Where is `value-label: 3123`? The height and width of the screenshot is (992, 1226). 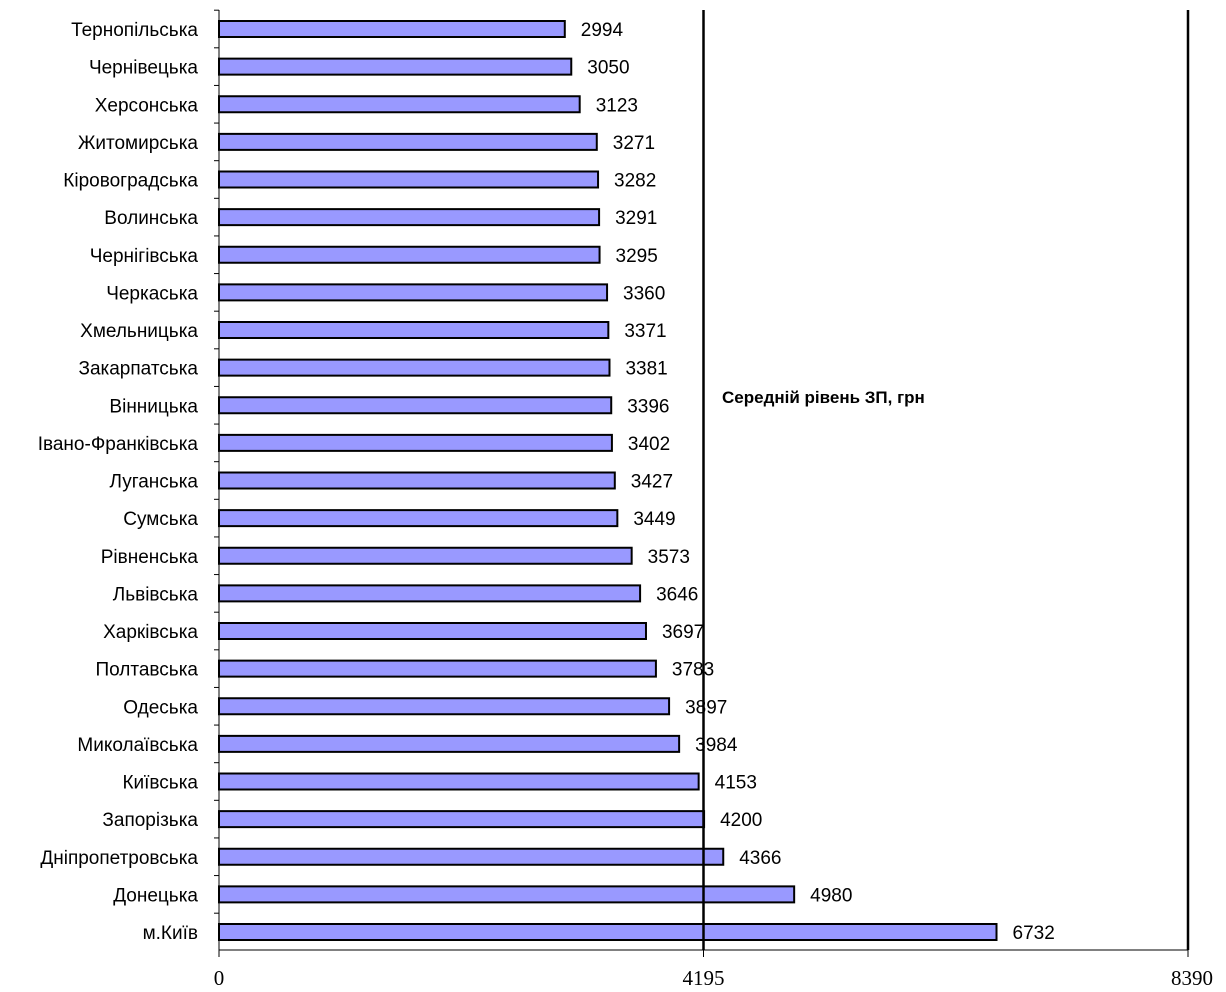 value-label: 3123 is located at coordinates (617, 105).